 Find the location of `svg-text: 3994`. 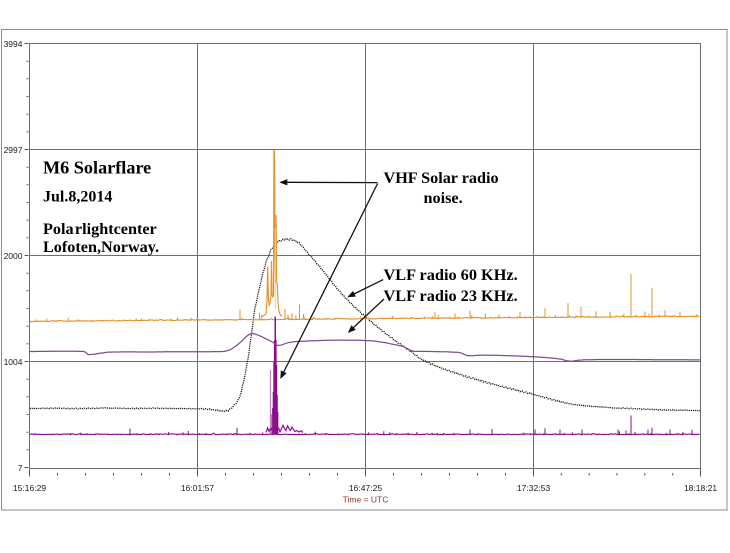

svg-text: 3994 is located at coordinates (13, 44).